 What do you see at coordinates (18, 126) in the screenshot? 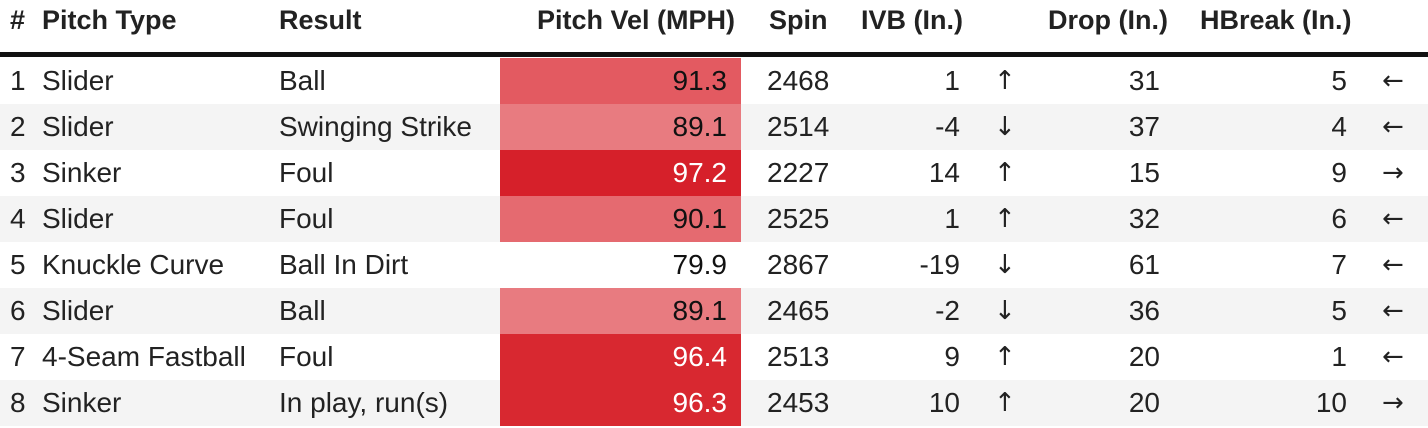
I see `row-number: 2` at bounding box center [18, 126].